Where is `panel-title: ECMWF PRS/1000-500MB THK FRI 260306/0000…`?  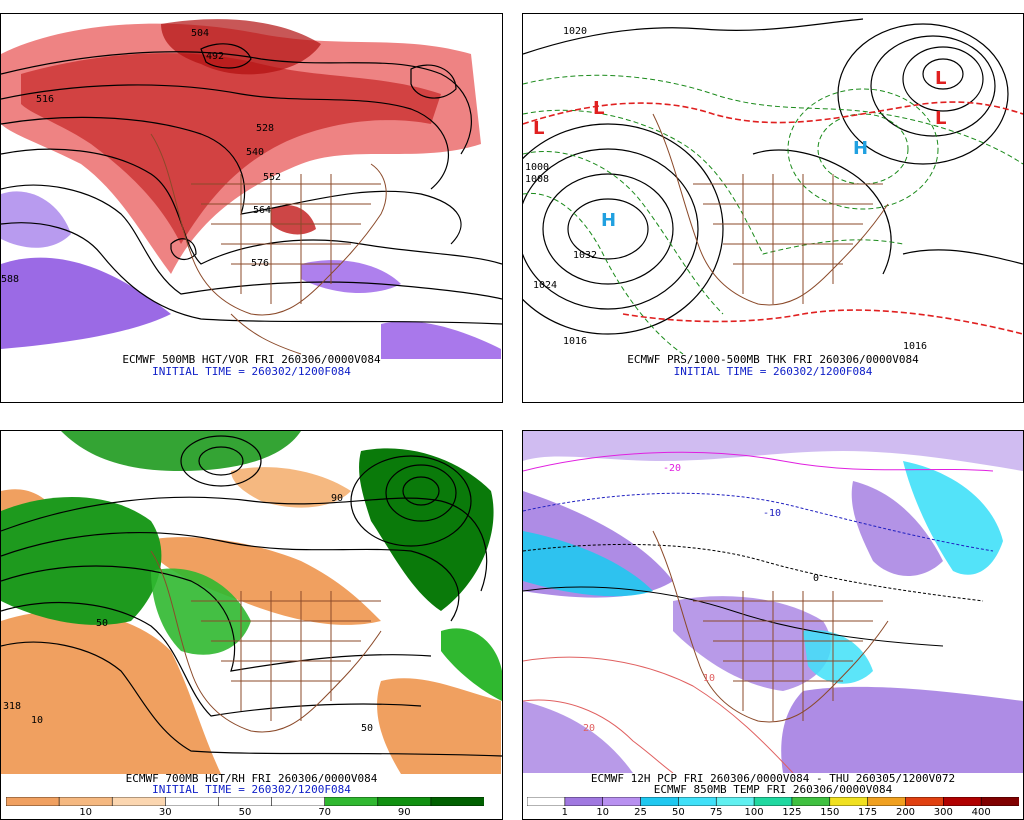
panel-title: ECMWF PRS/1000-500MB THK FRI 260306/0000… is located at coordinates (773, 359).